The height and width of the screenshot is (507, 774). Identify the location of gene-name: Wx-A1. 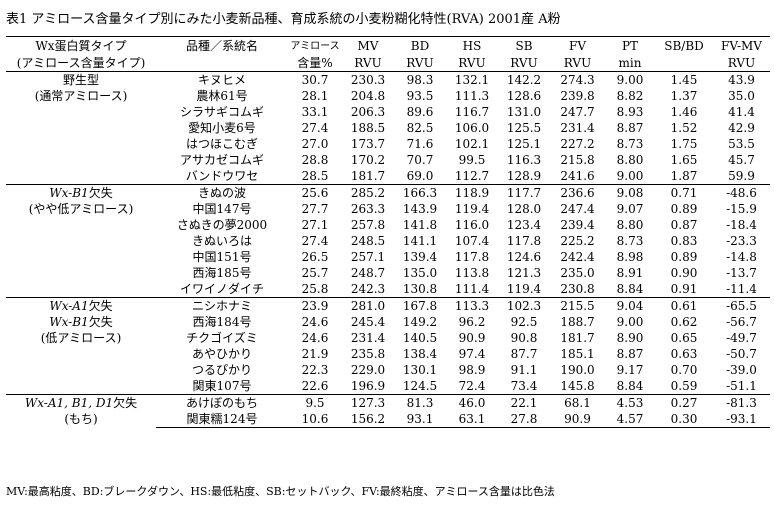
(69, 306).